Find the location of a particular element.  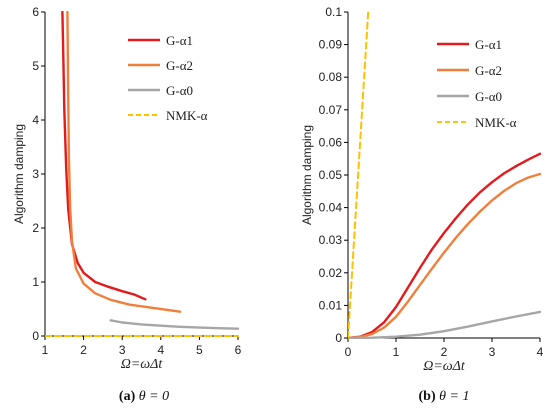

y-tick-label: 0.08 is located at coordinates (331, 77).